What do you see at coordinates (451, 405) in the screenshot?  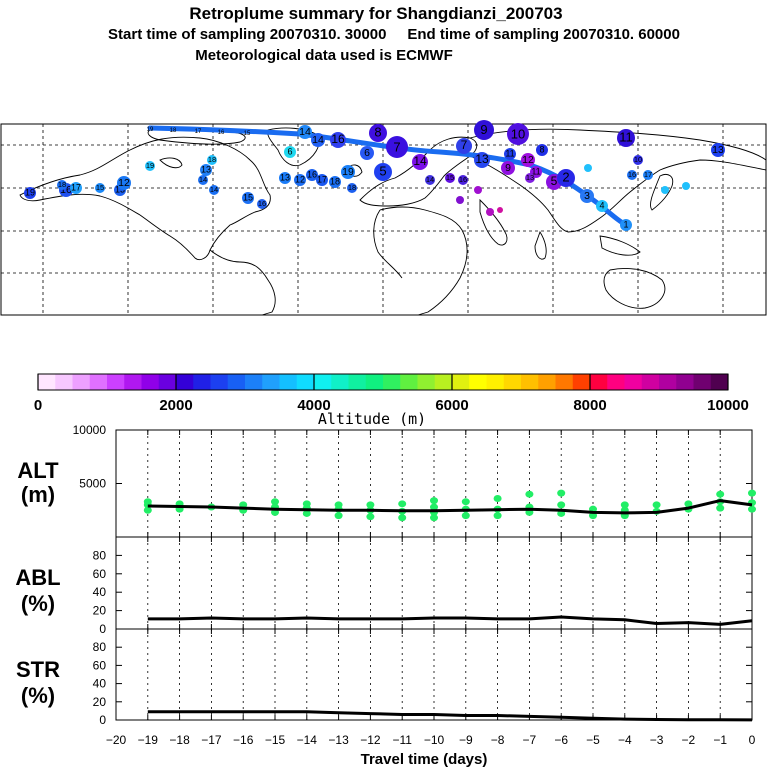 I see `colorbar-tick-label: 6000` at bounding box center [451, 405].